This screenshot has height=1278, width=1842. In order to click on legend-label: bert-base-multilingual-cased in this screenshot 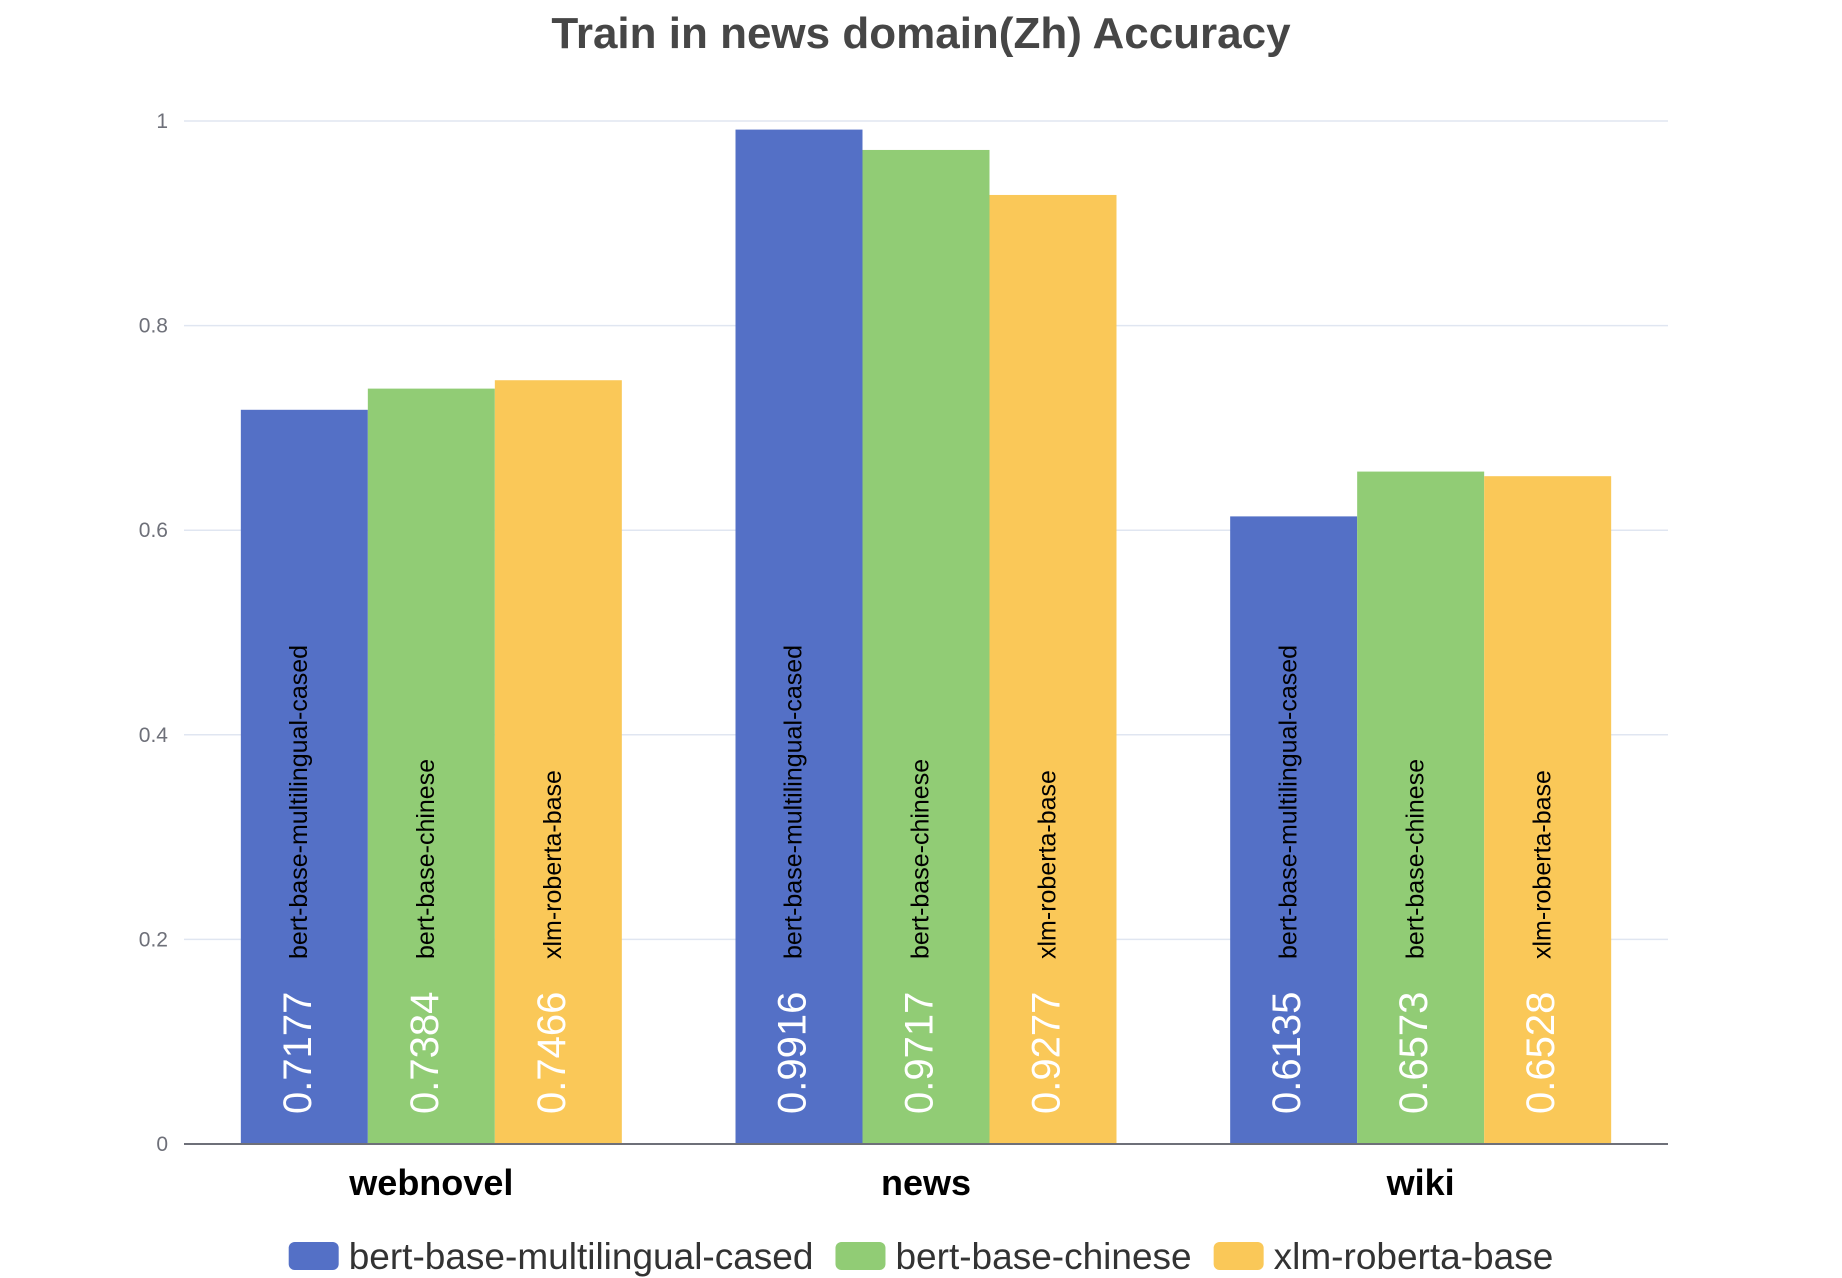, I will do `click(581, 1256)`.